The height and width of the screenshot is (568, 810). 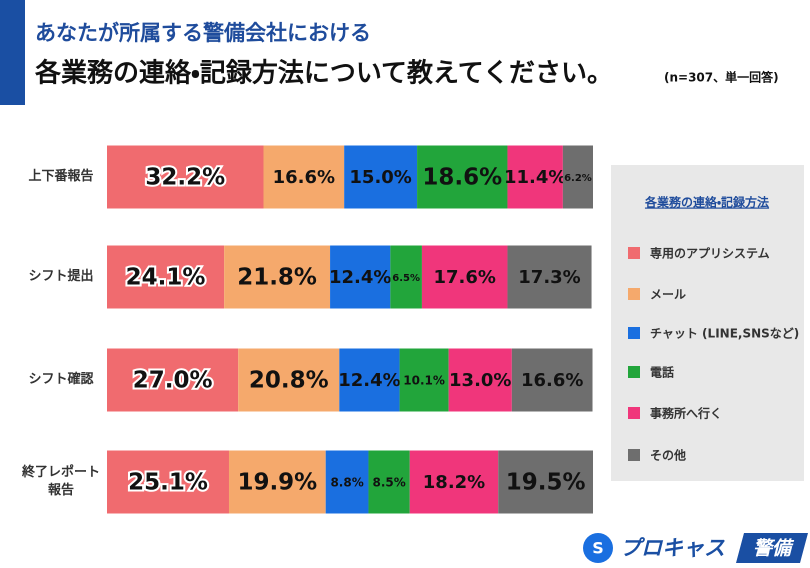 I want to click on legend-label: 電話, so click(x=662, y=372).